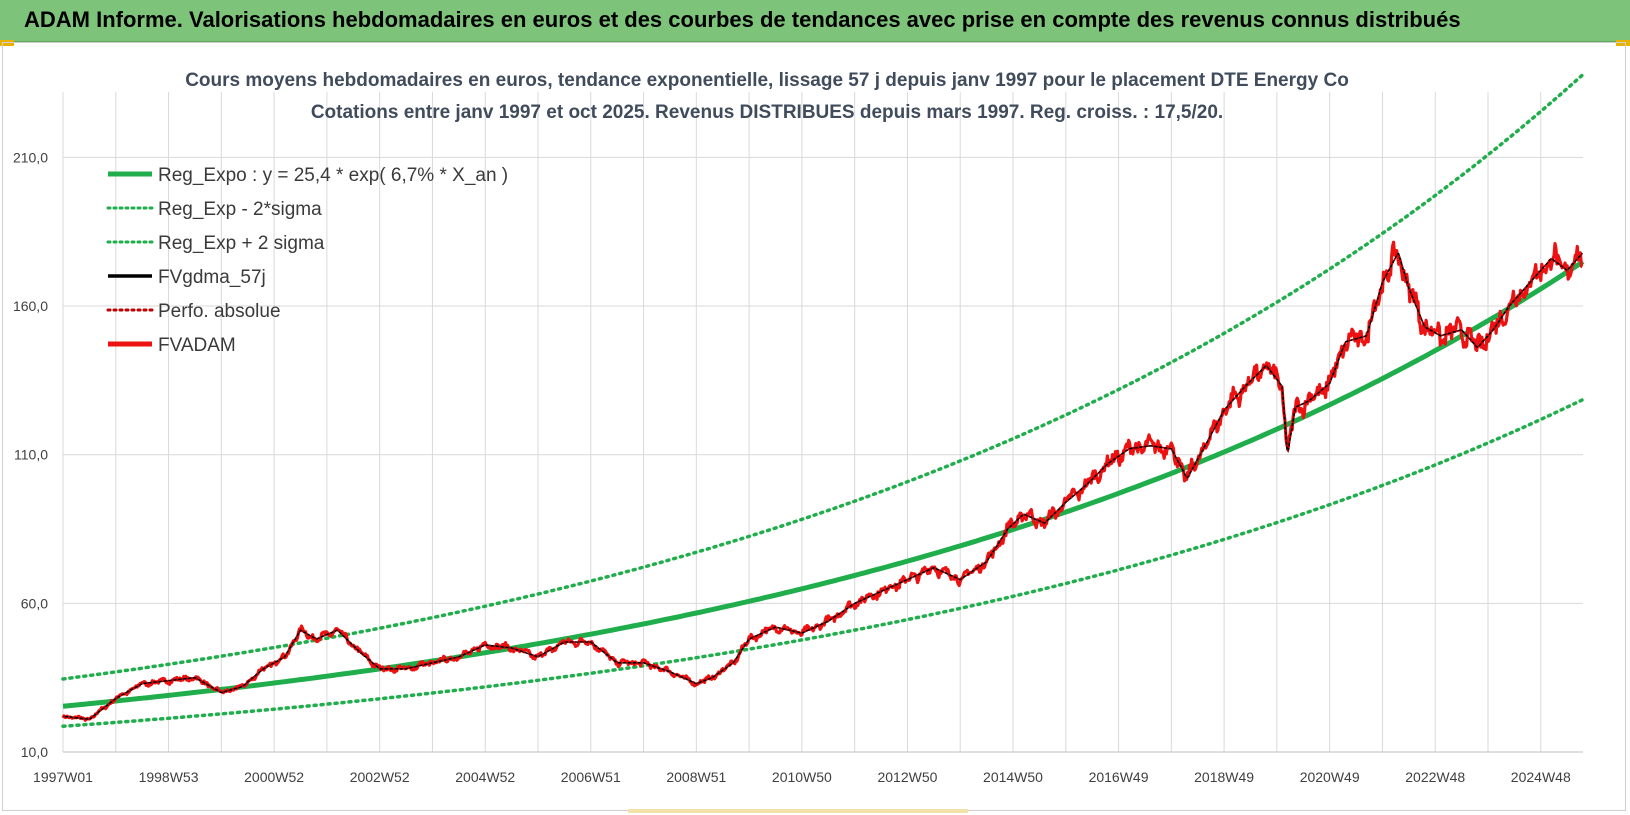  I want to click on legend-label: FVgdma_57j, so click(212, 277).